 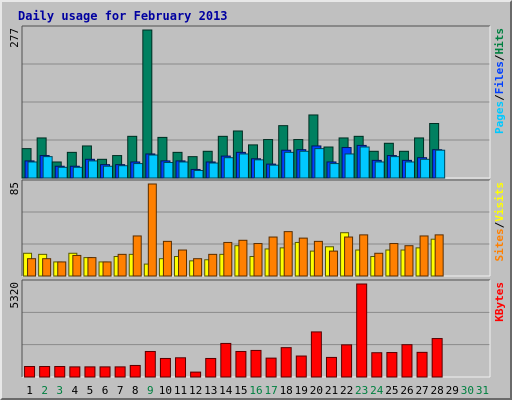 I want to click on panel-max-label: 277, so click(x=14, y=38).